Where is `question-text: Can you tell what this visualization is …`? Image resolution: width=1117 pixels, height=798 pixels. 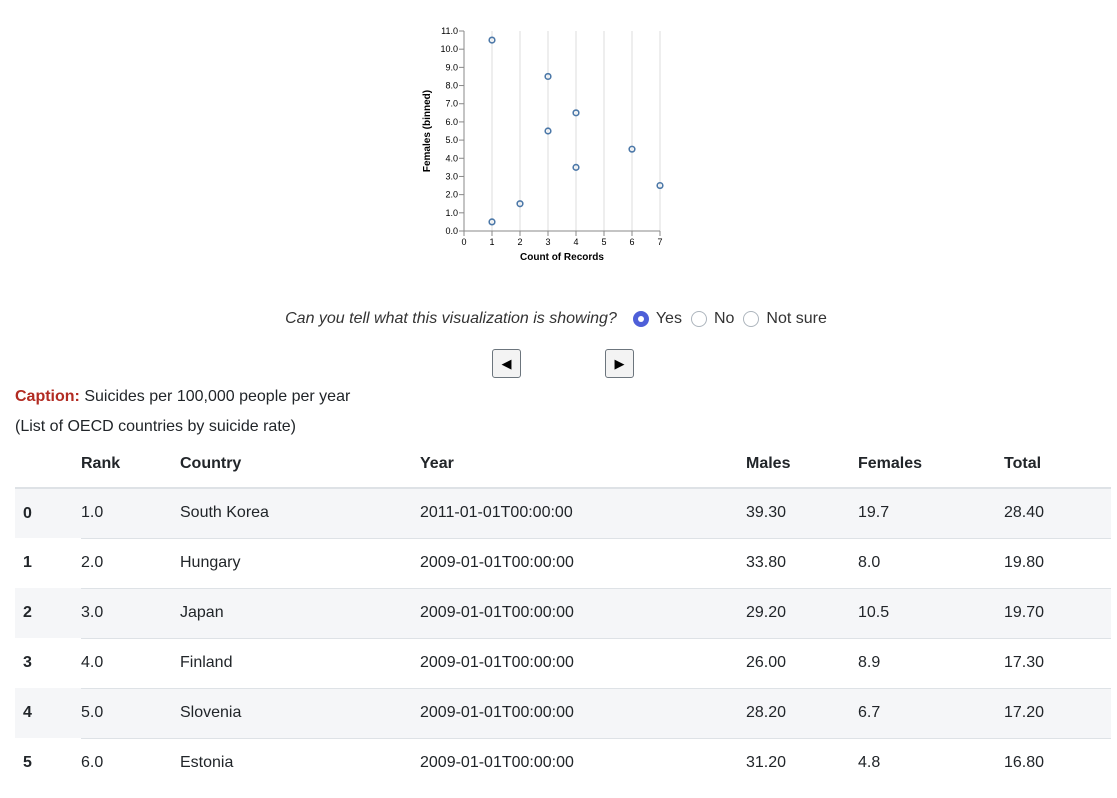 question-text: Can you tell what this visualization is … is located at coordinates (451, 318).